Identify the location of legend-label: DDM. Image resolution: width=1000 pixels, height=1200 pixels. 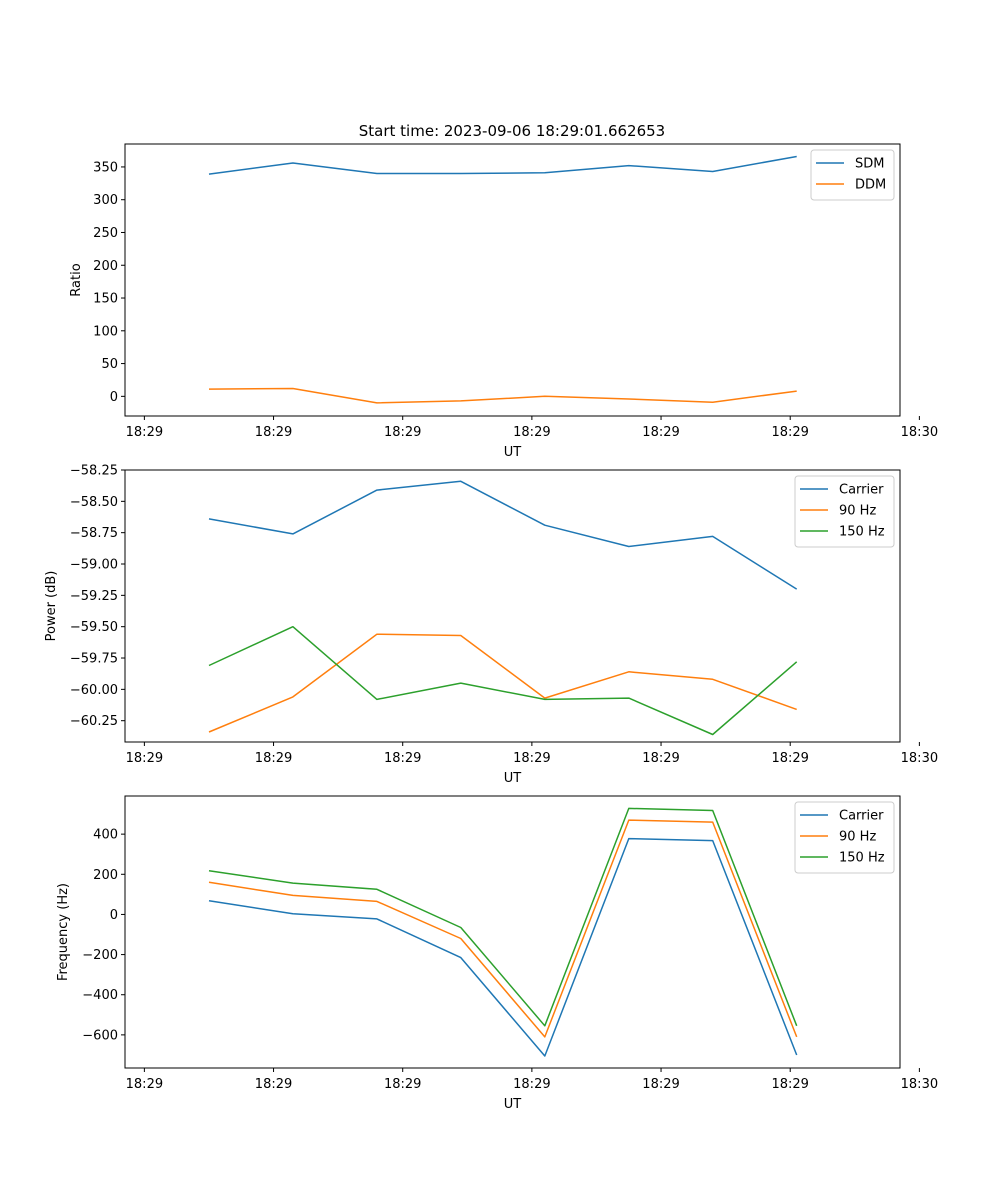
(870, 185).